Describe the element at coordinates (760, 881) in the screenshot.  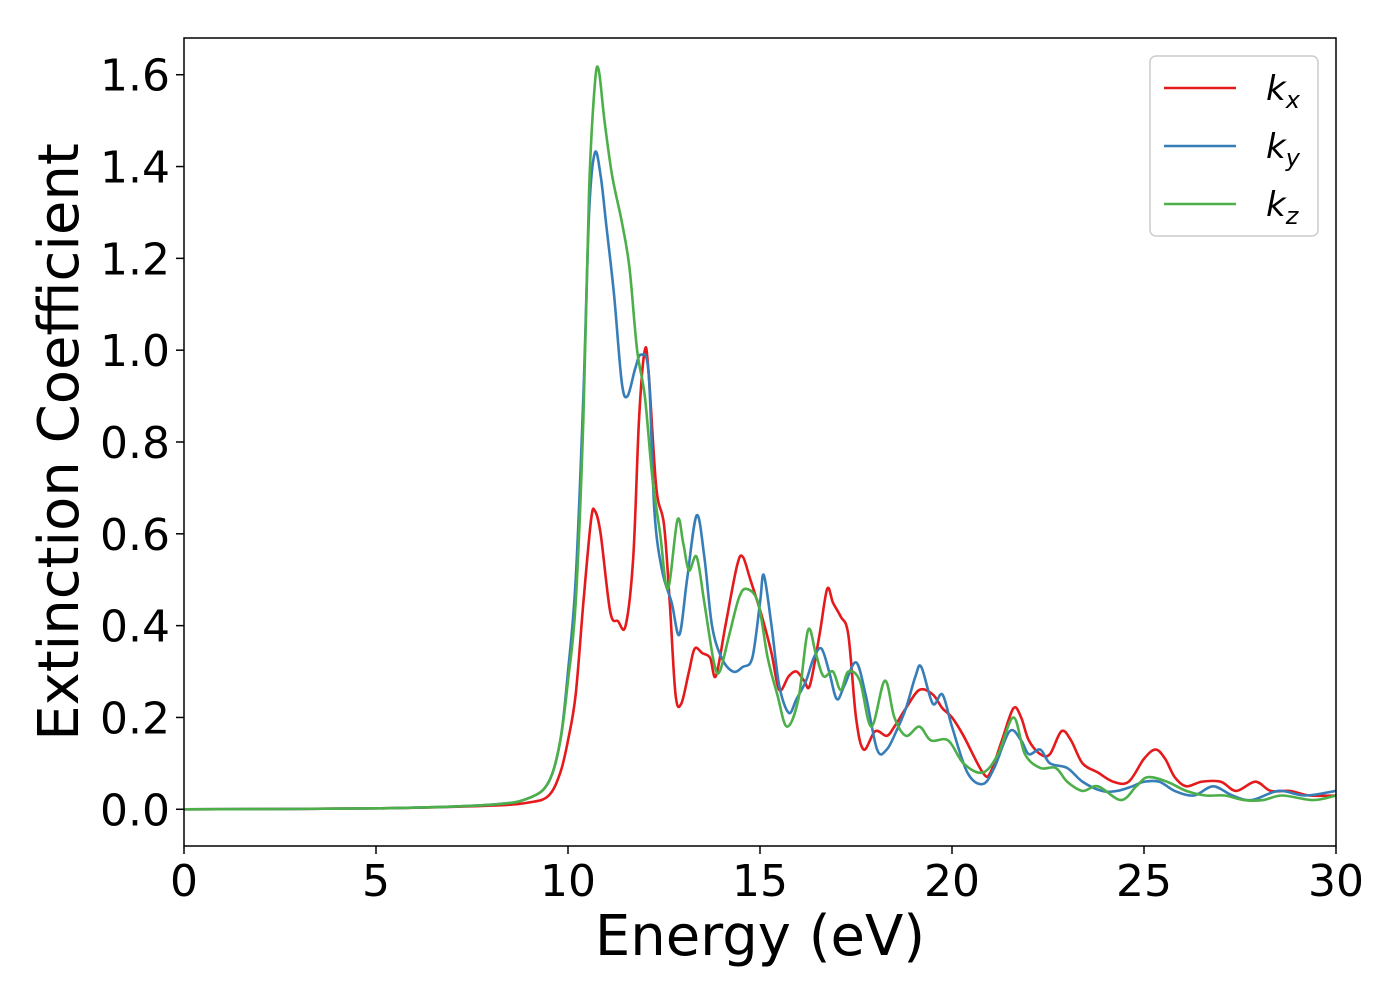
I see `x-tick-label: 15` at that location.